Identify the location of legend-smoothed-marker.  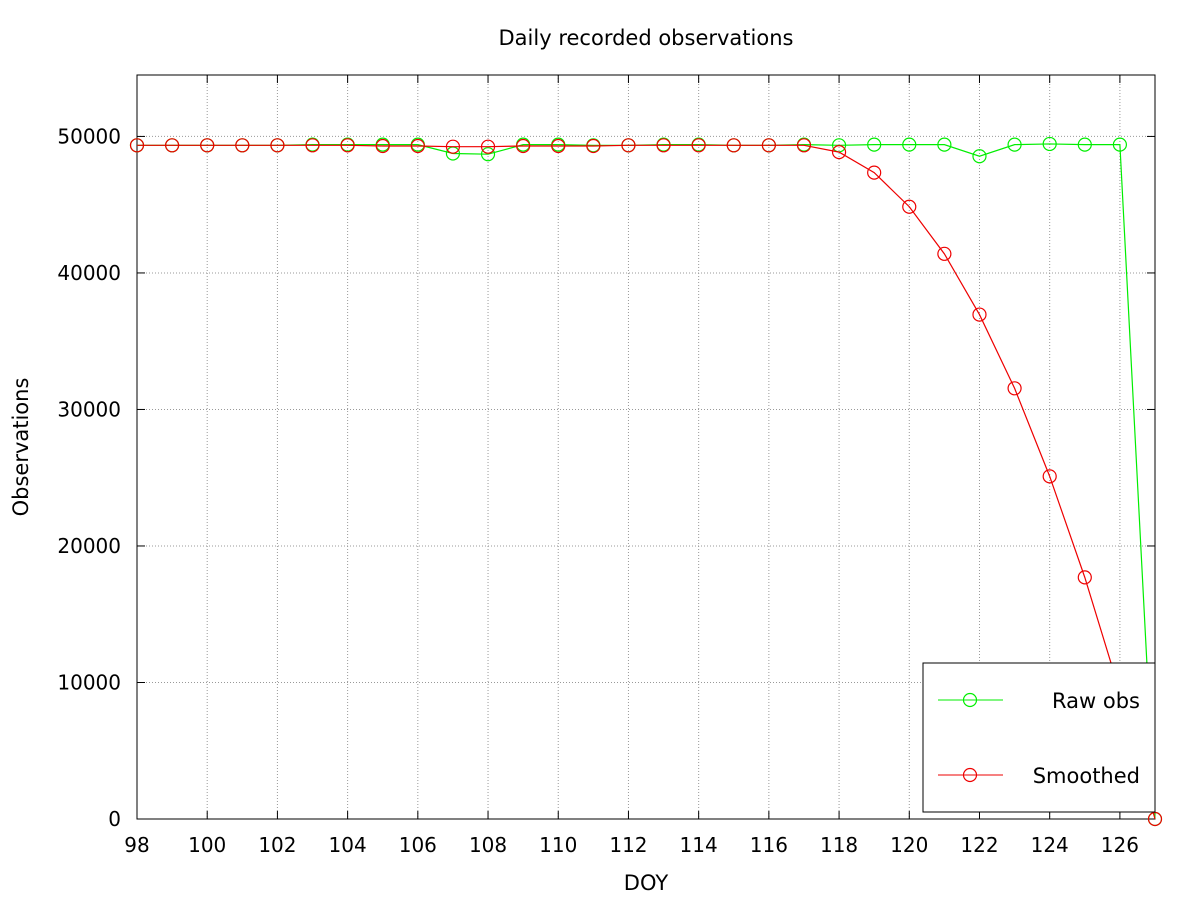
(970, 775).